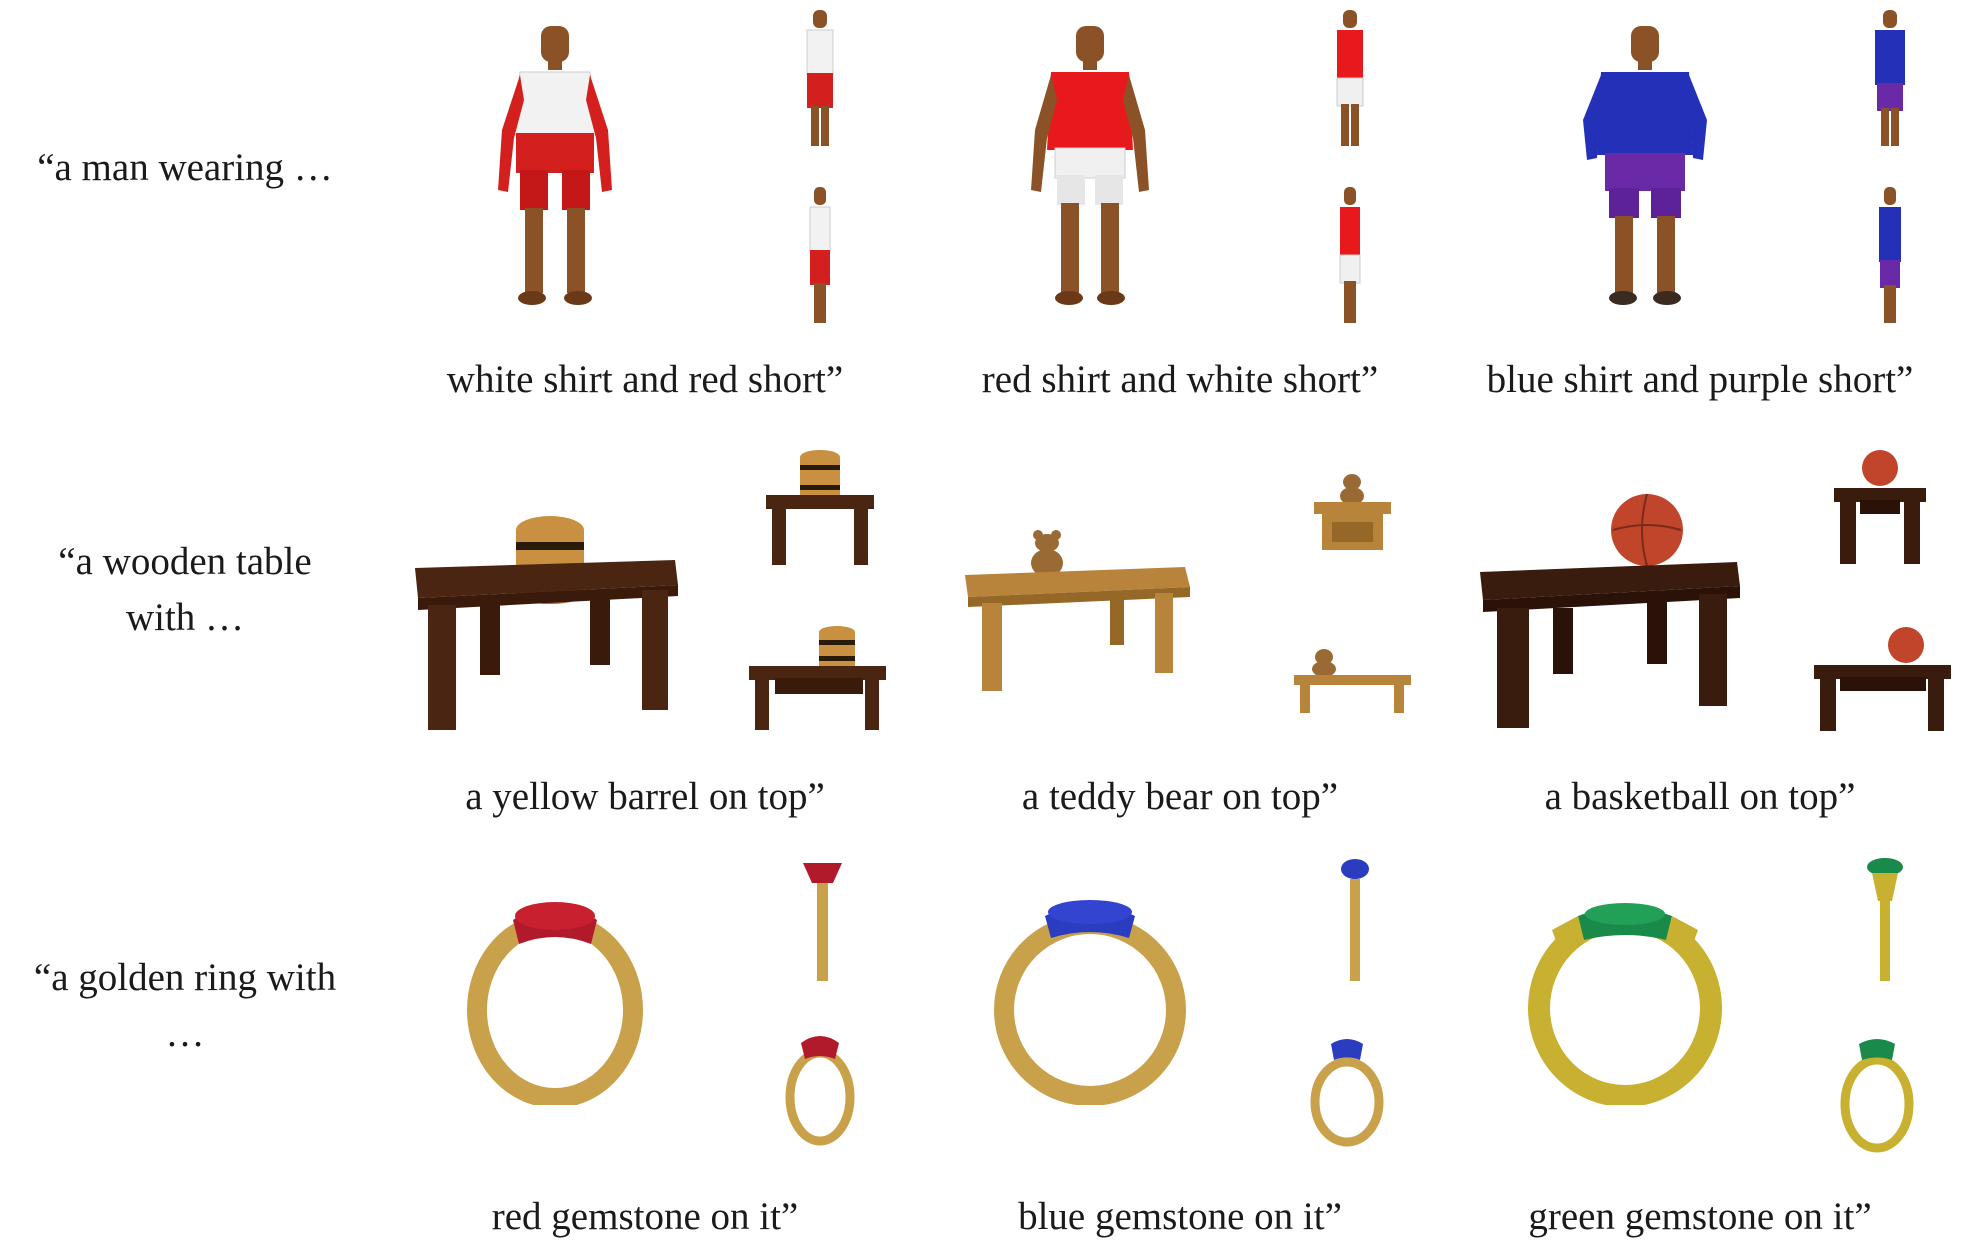 Image resolution: width=1966 pixels, height=1256 pixels. I want to click on caption-table-3: a basketball on top”, so click(1700, 796).